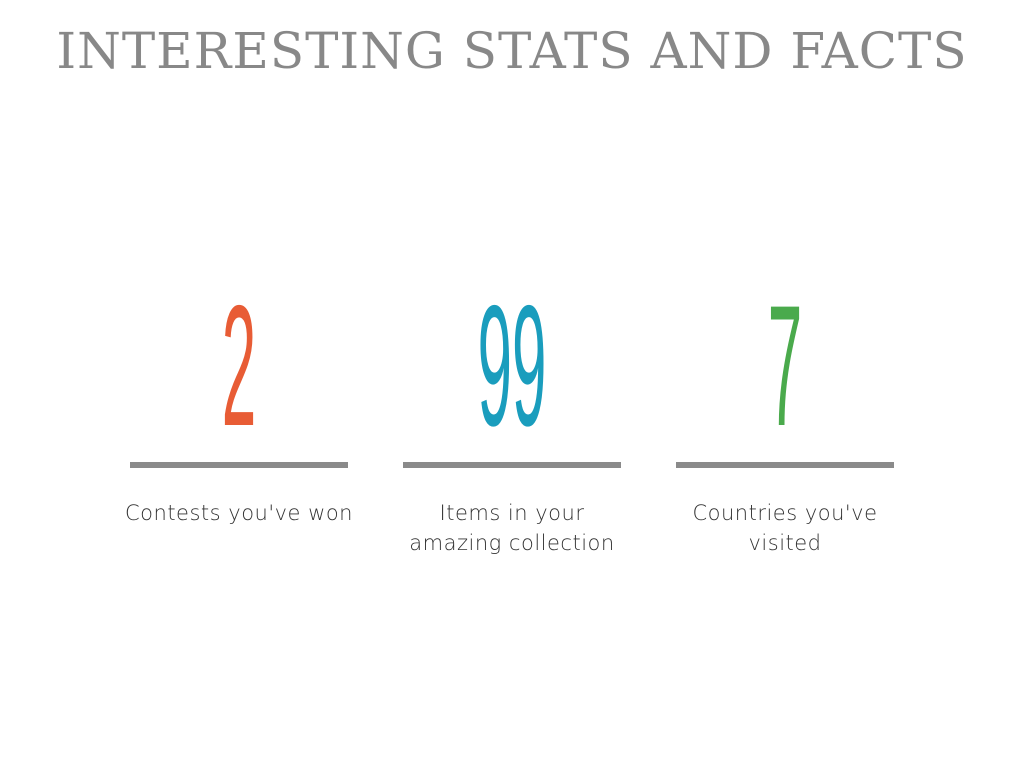 The width and height of the screenshot is (1024, 768). I want to click on stat-contests: 2 Contests you've won, so click(238, 402).